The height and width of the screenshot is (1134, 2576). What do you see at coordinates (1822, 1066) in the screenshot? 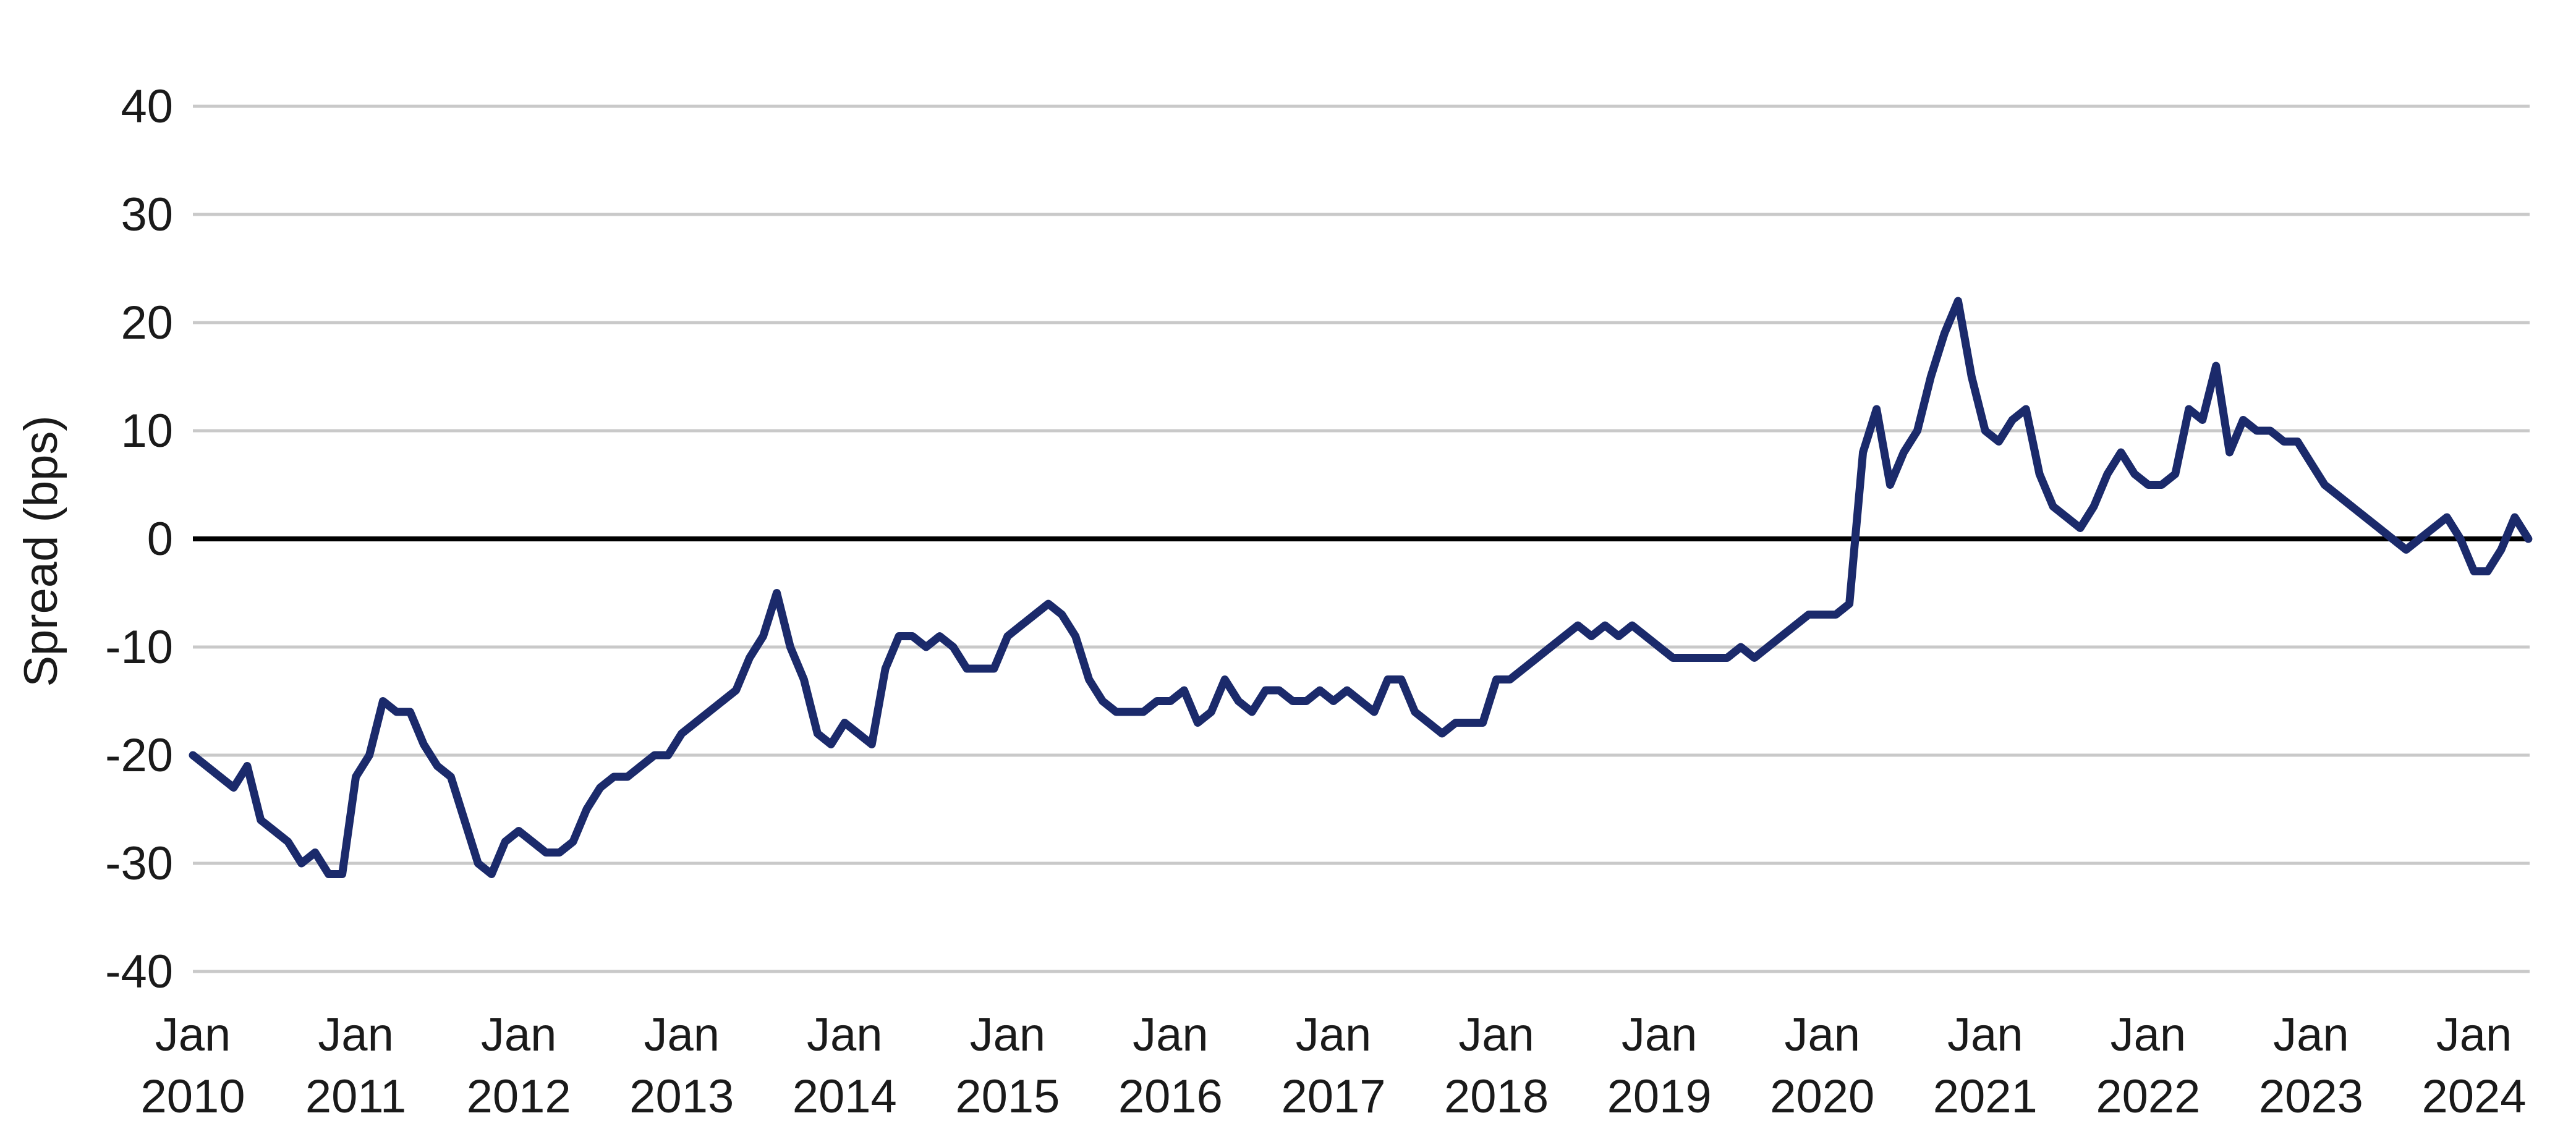
I see `x-tick-label: Jan 2020` at bounding box center [1822, 1066].